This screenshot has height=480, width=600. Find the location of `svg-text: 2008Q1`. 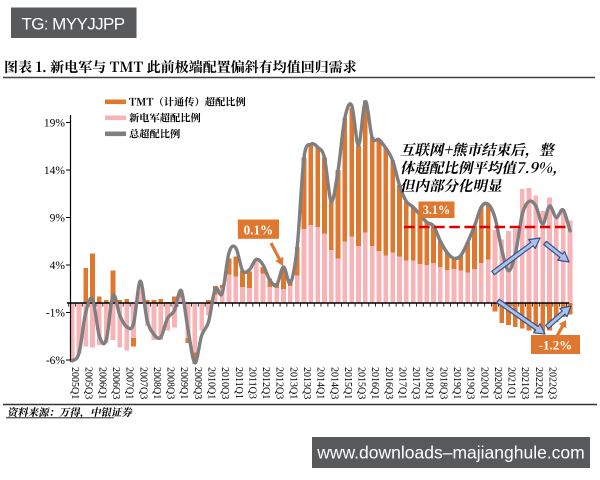

svg-text: 2008Q1 is located at coordinates (156, 383).